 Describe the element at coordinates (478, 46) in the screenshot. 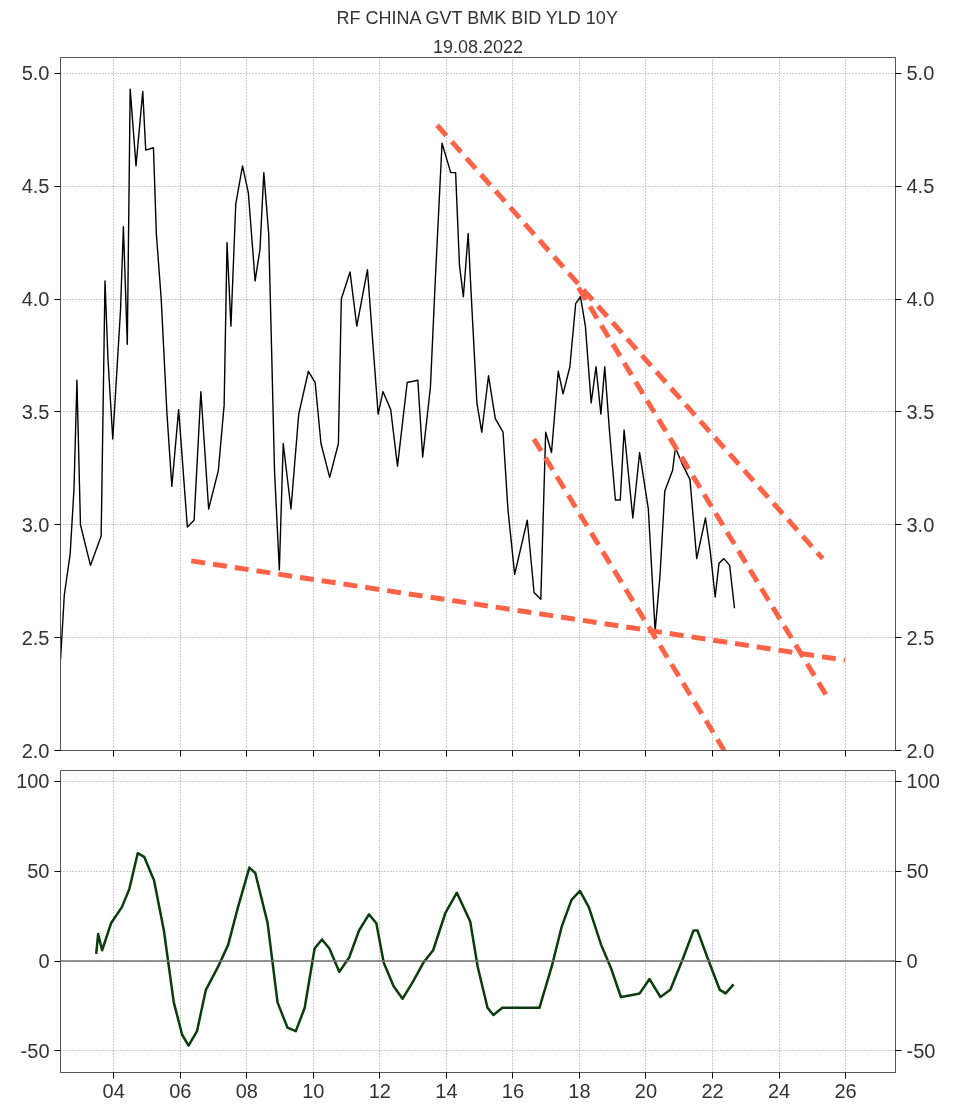

I see `chart-subtitle: 19.08.2022` at that location.